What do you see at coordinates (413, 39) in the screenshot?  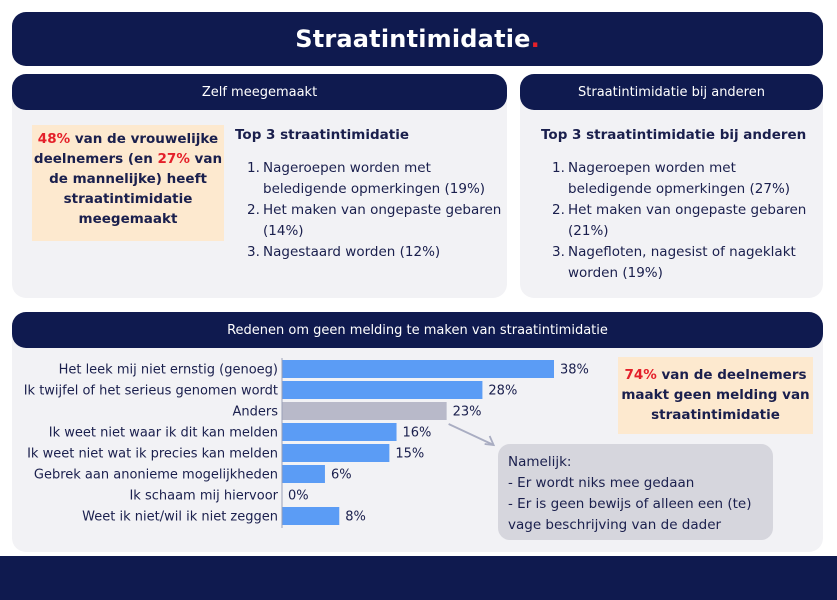 I see `page-title: Straatintimidatie` at bounding box center [413, 39].